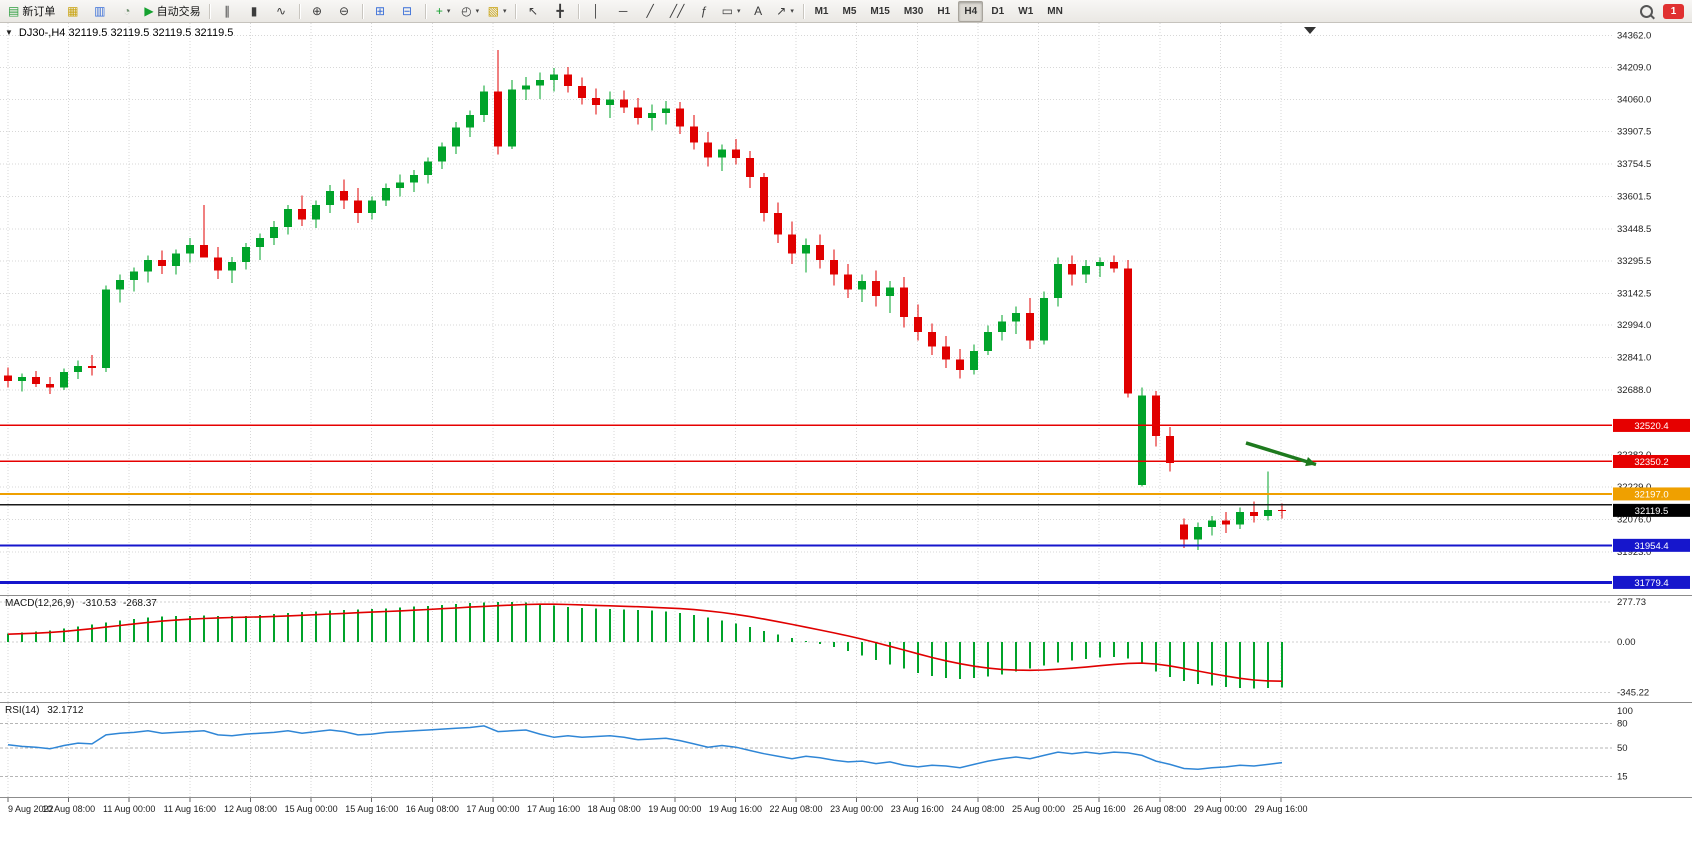  I want to click on timeframe-d1-label: D1, so click(998, 11).